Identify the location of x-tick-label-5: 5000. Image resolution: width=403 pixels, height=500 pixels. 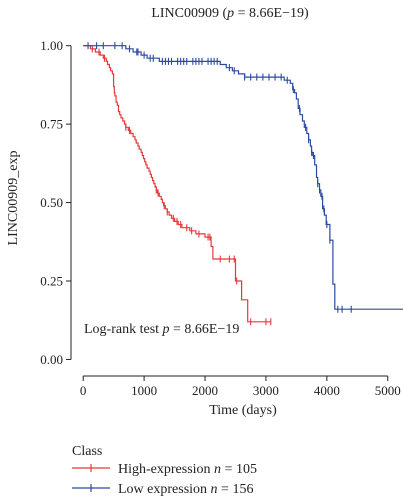
(388, 390).